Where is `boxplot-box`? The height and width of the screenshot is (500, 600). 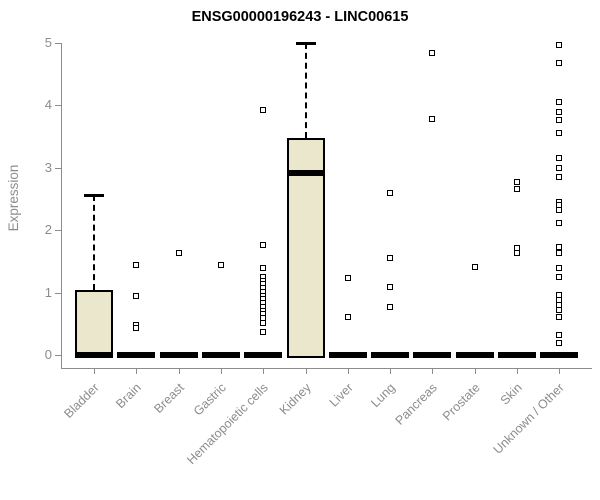 boxplot-box is located at coordinates (94, 324).